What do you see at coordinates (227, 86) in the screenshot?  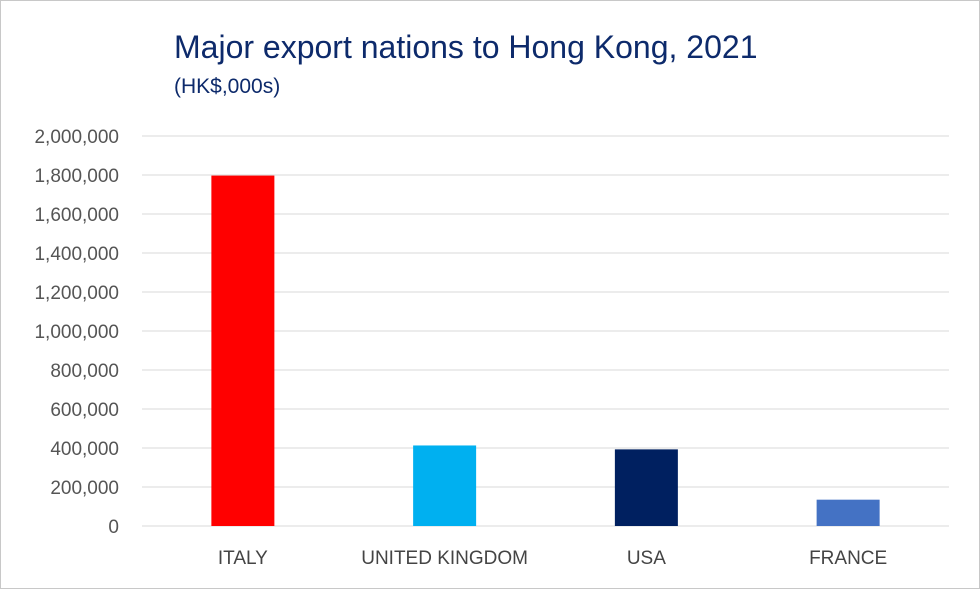 I see `chart-subtitle: (HK$,000s)` at bounding box center [227, 86].